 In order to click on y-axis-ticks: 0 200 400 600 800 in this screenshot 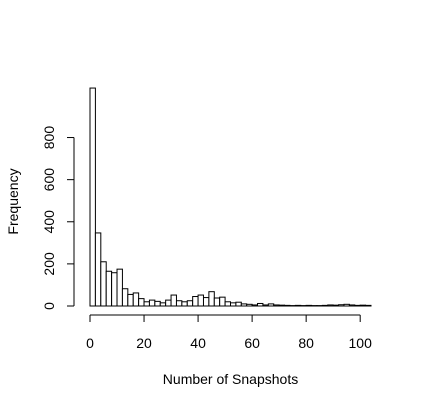, I will do `click(57, 218)`.